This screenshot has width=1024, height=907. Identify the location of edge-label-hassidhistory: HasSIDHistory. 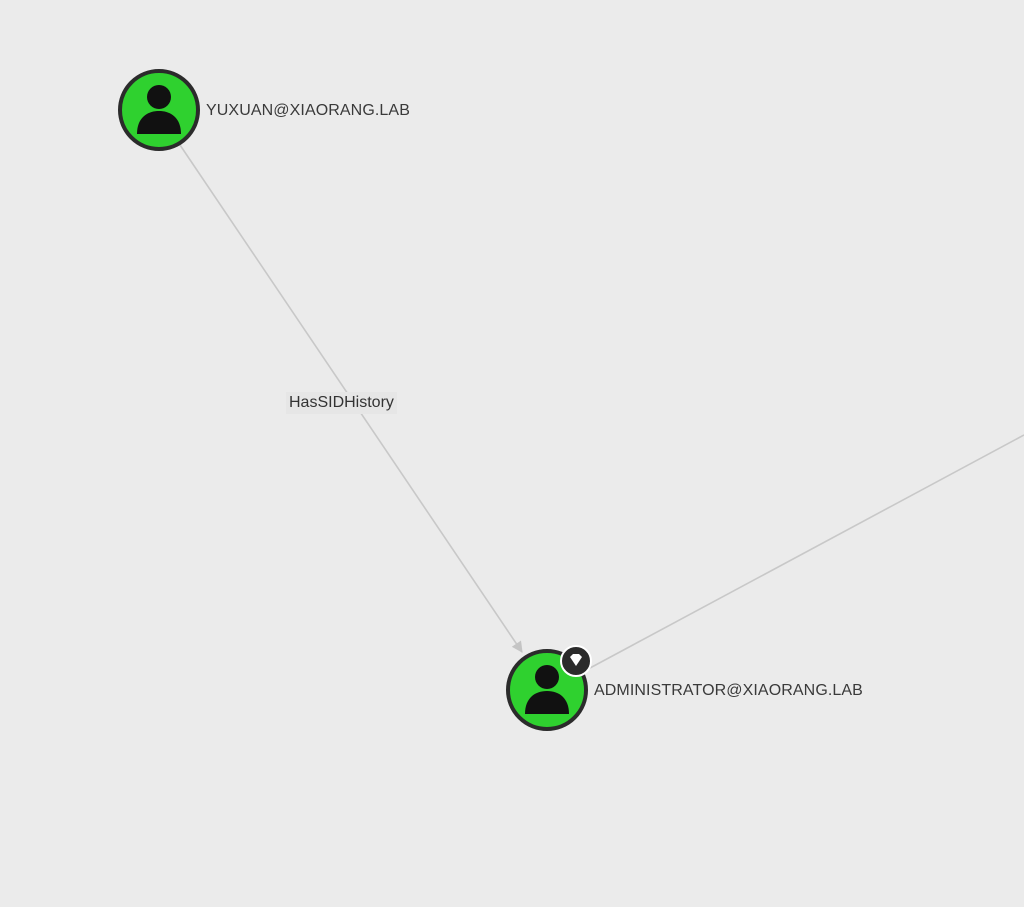
(341, 403).